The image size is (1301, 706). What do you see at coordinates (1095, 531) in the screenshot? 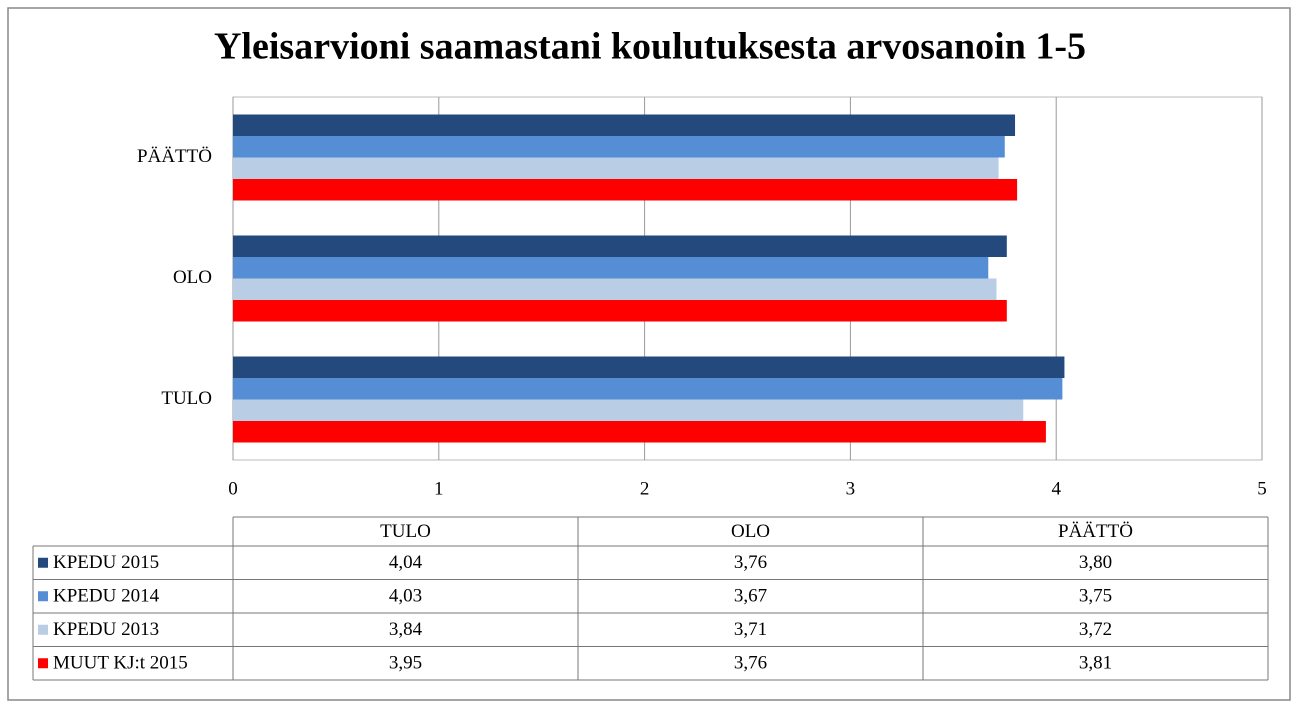
I see `table-header: PÄÄTTÖ` at bounding box center [1095, 531].